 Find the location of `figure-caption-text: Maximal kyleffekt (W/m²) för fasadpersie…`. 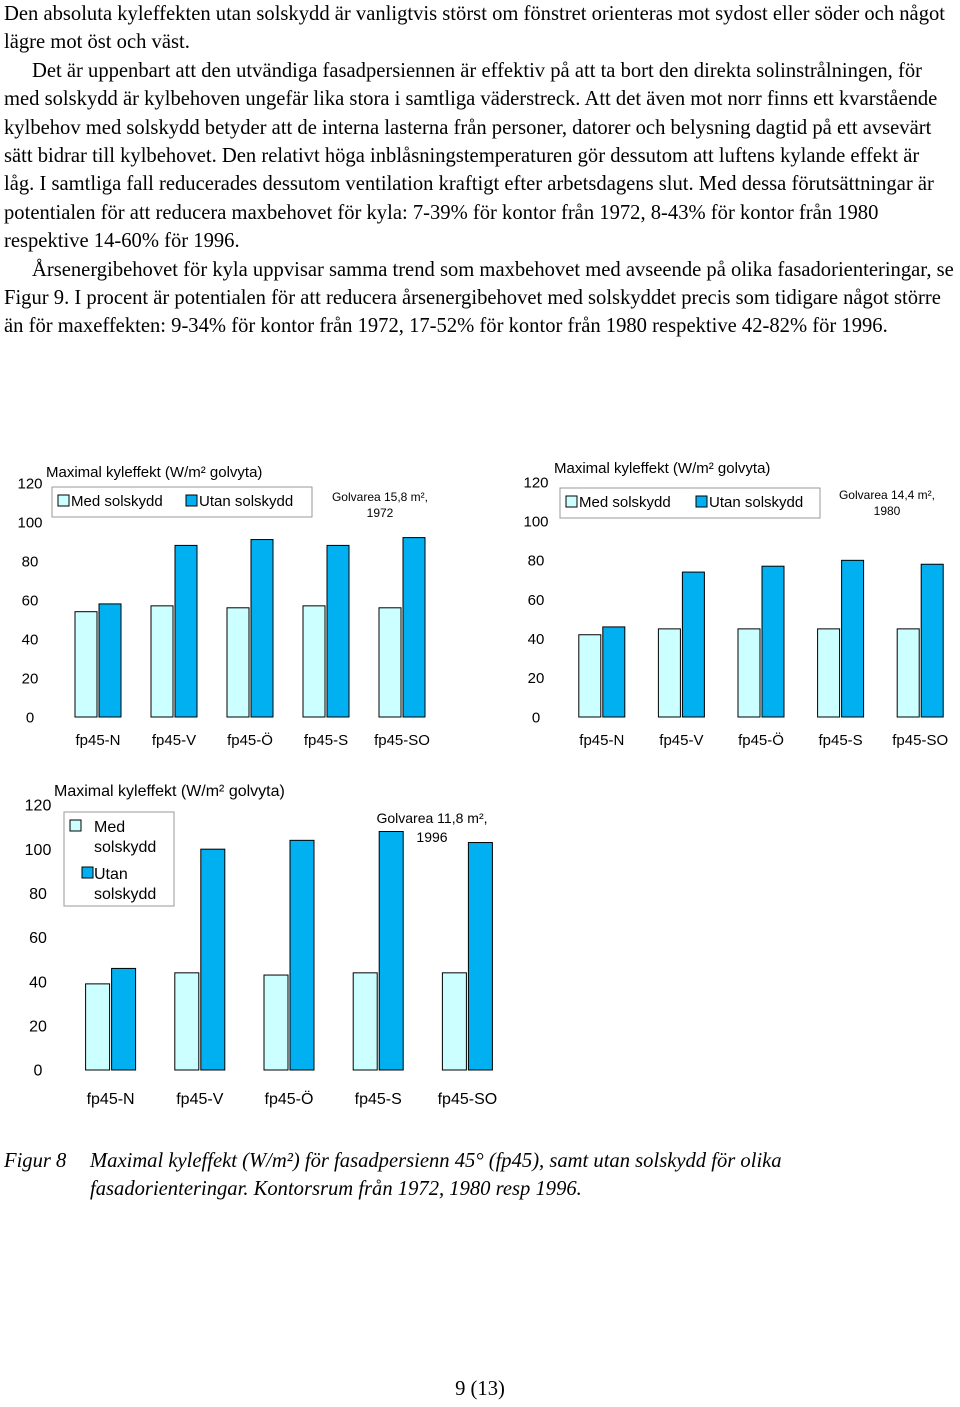

figure-caption-text: Maximal kyleffekt (W/m²) för fasadpersie… is located at coordinates (436, 1175).